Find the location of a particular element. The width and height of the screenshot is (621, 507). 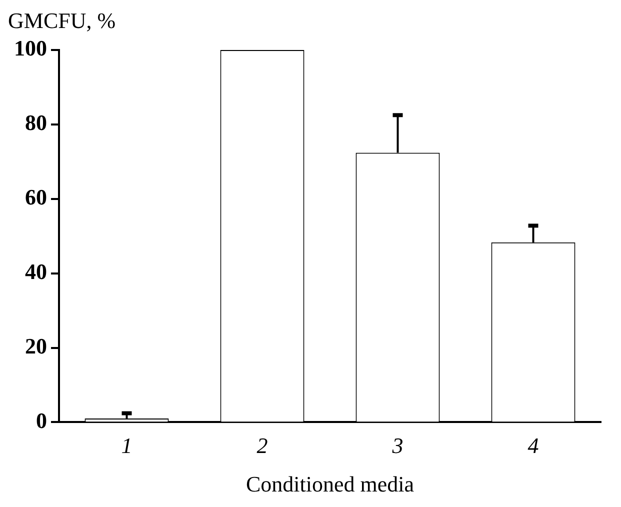

y-axis-title: GMCFU, % is located at coordinates (62, 21).